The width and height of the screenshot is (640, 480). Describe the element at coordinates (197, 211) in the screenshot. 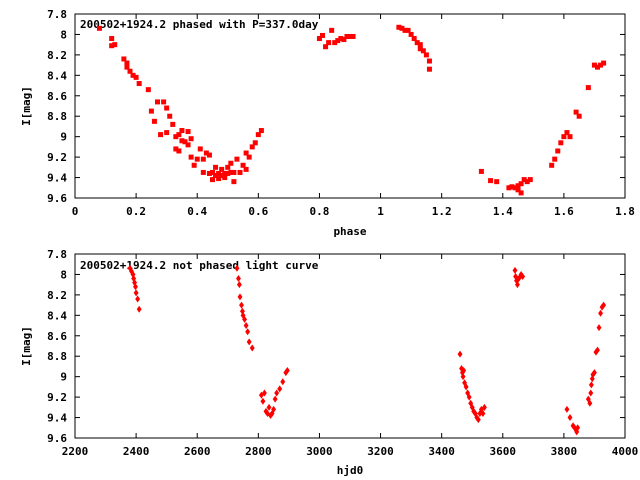

I see `x-tick-label: 0.4` at that location.